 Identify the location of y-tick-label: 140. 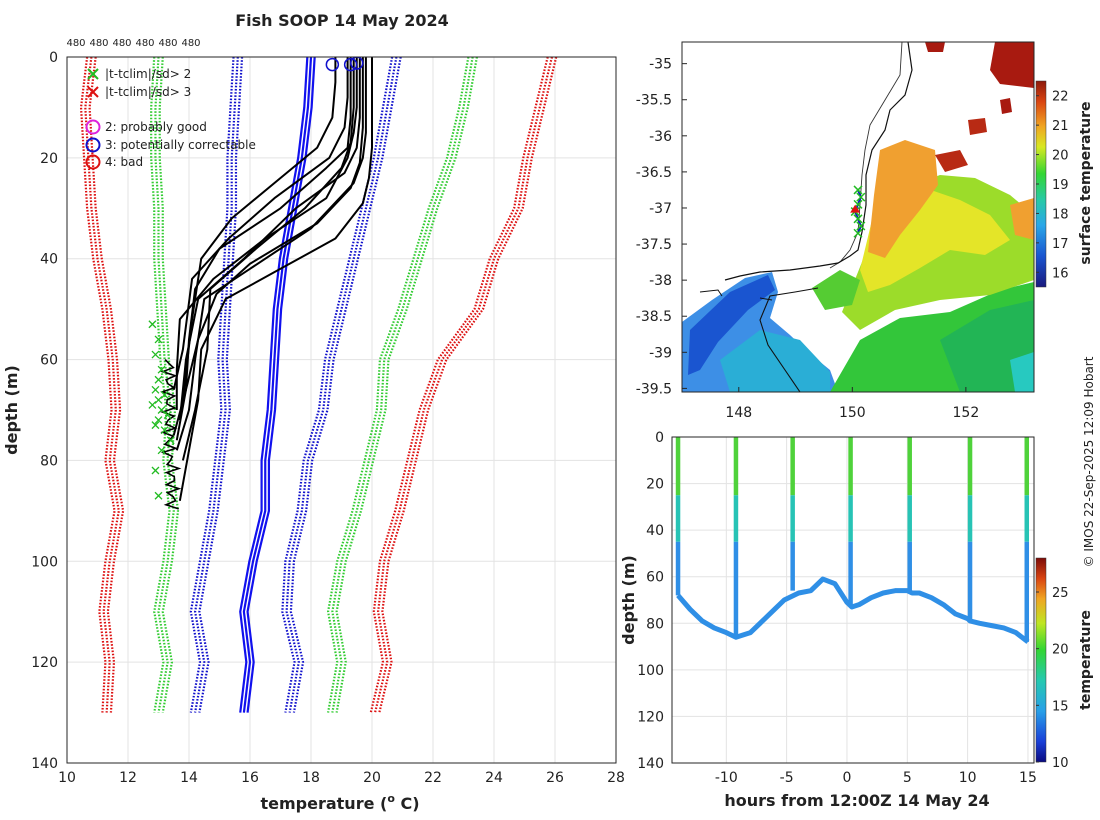
(44, 764).